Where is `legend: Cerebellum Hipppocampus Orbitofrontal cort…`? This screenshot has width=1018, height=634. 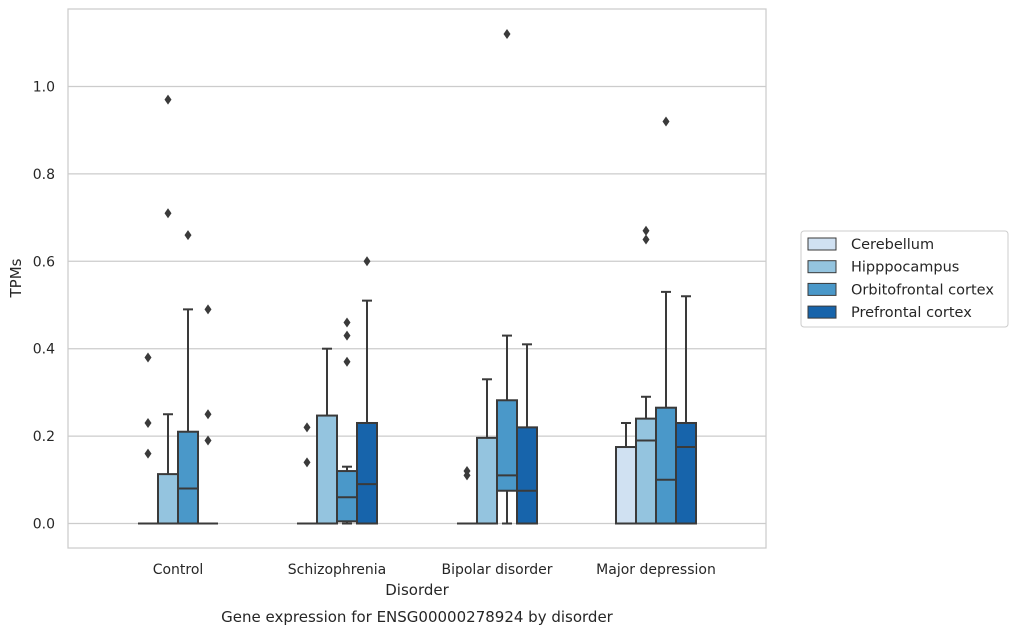
legend: Cerebellum Hipppocampus Orbitofrontal cort… is located at coordinates (904, 279).